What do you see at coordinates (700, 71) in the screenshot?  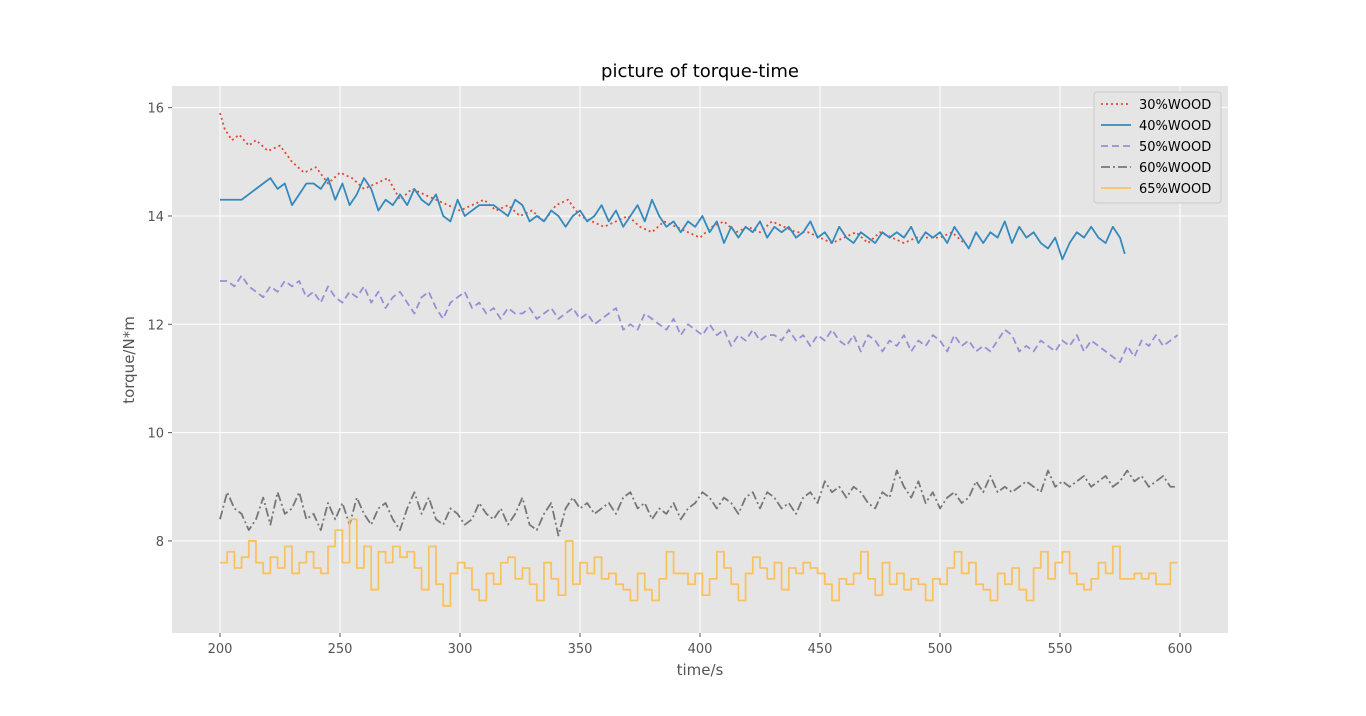 I see `chart-title: picture of torque-time` at bounding box center [700, 71].